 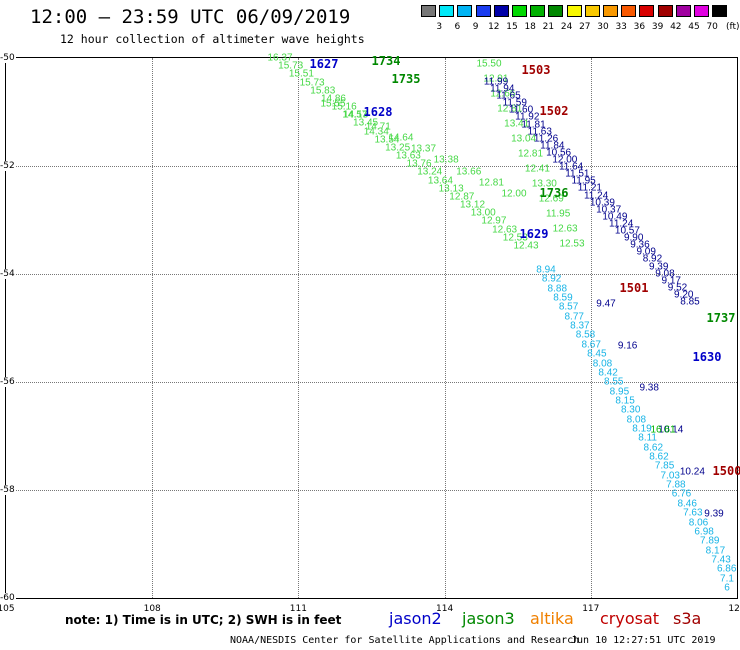 I want to click on wave-height-value: 11.60, so click(x=521, y=110).